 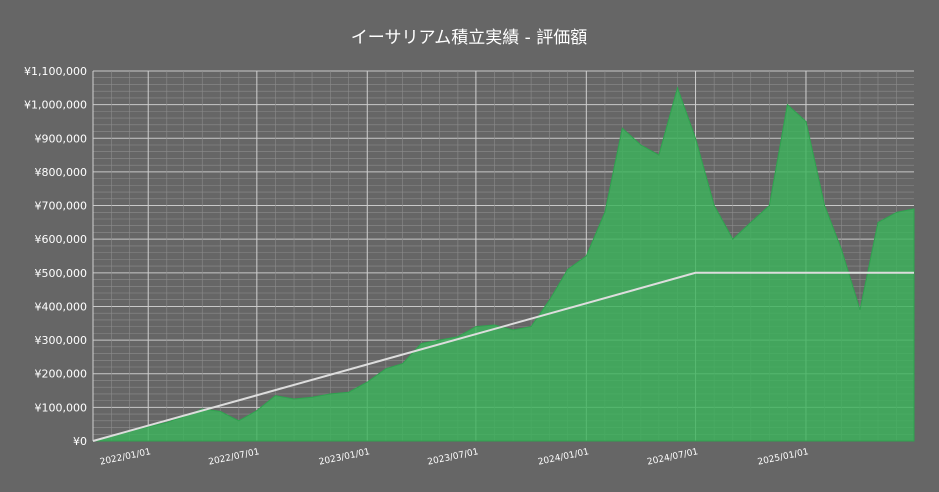 I want to click on y-tick-label: ¥700,000, so click(x=61, y=206).